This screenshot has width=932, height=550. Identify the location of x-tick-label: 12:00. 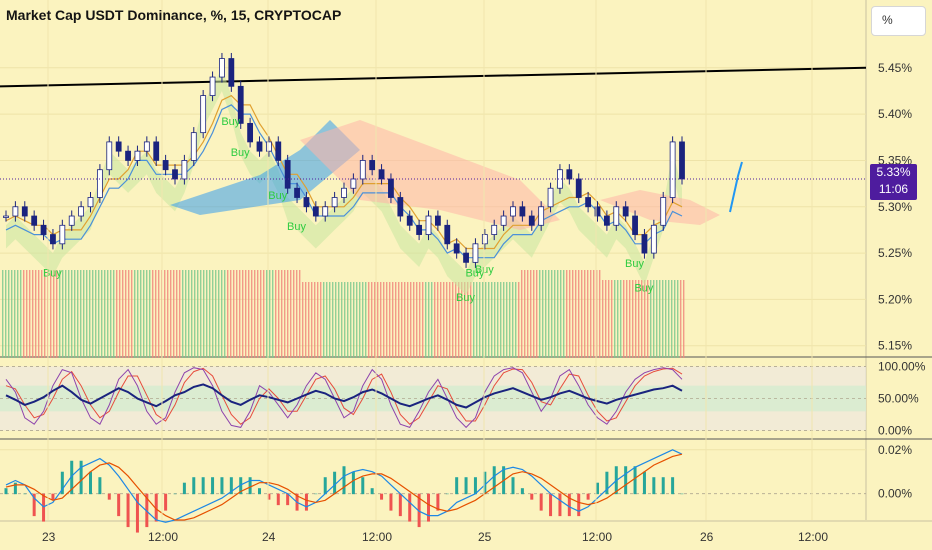
(813, 537).